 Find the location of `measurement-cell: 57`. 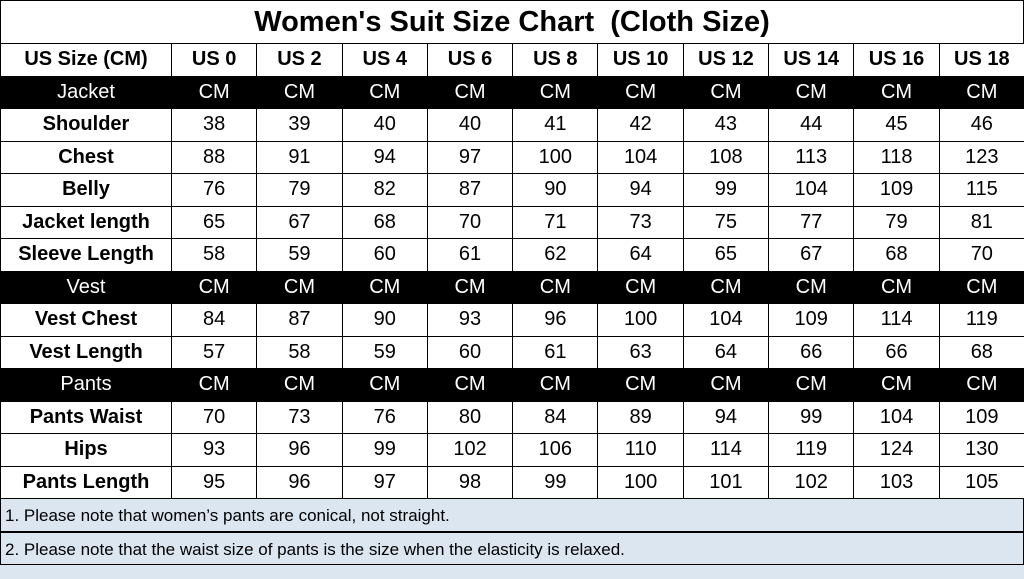

measurement-cell: 57 is located at coordinates (214, 352).